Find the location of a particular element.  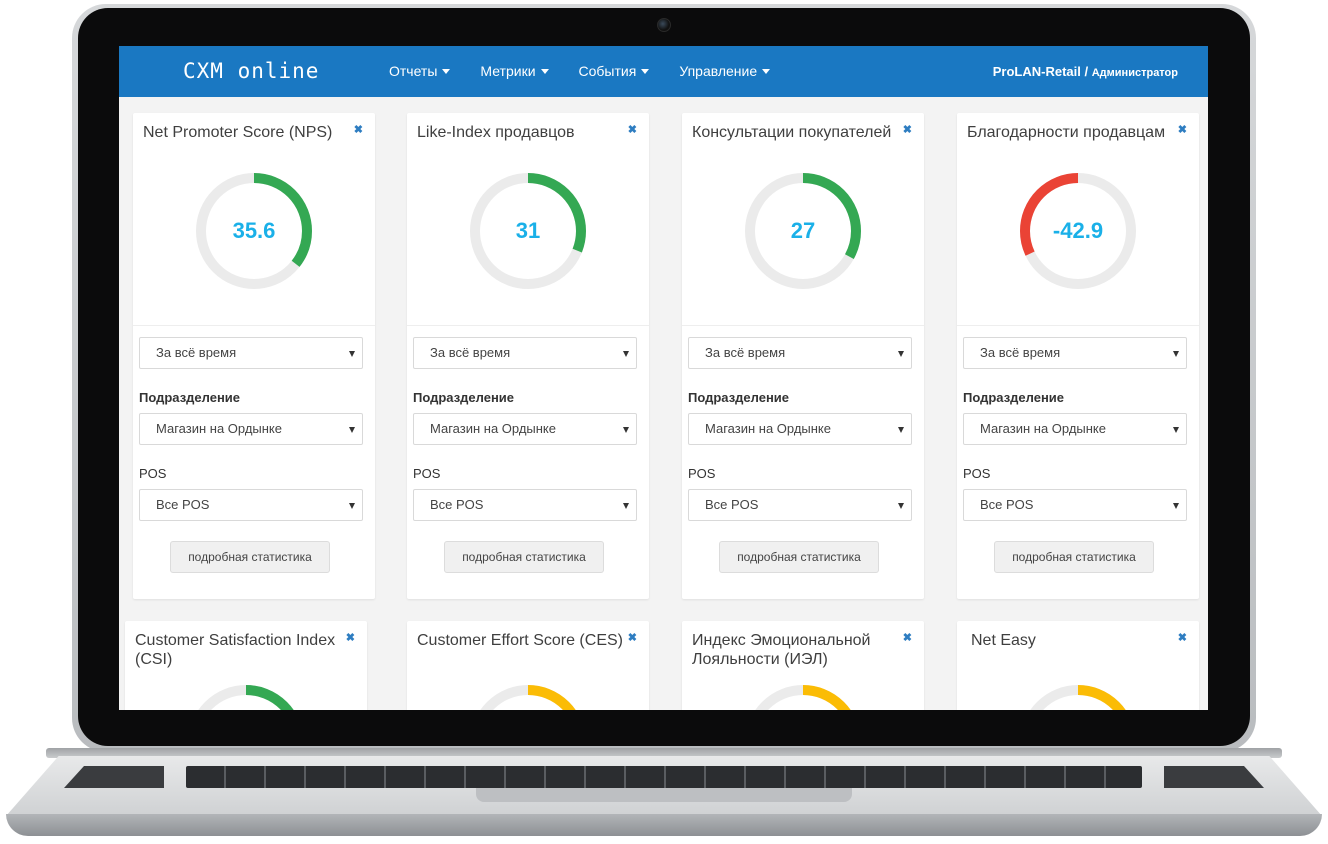

card-title: Net Promoter Score (NPS) is located at coordinates (238, 132).